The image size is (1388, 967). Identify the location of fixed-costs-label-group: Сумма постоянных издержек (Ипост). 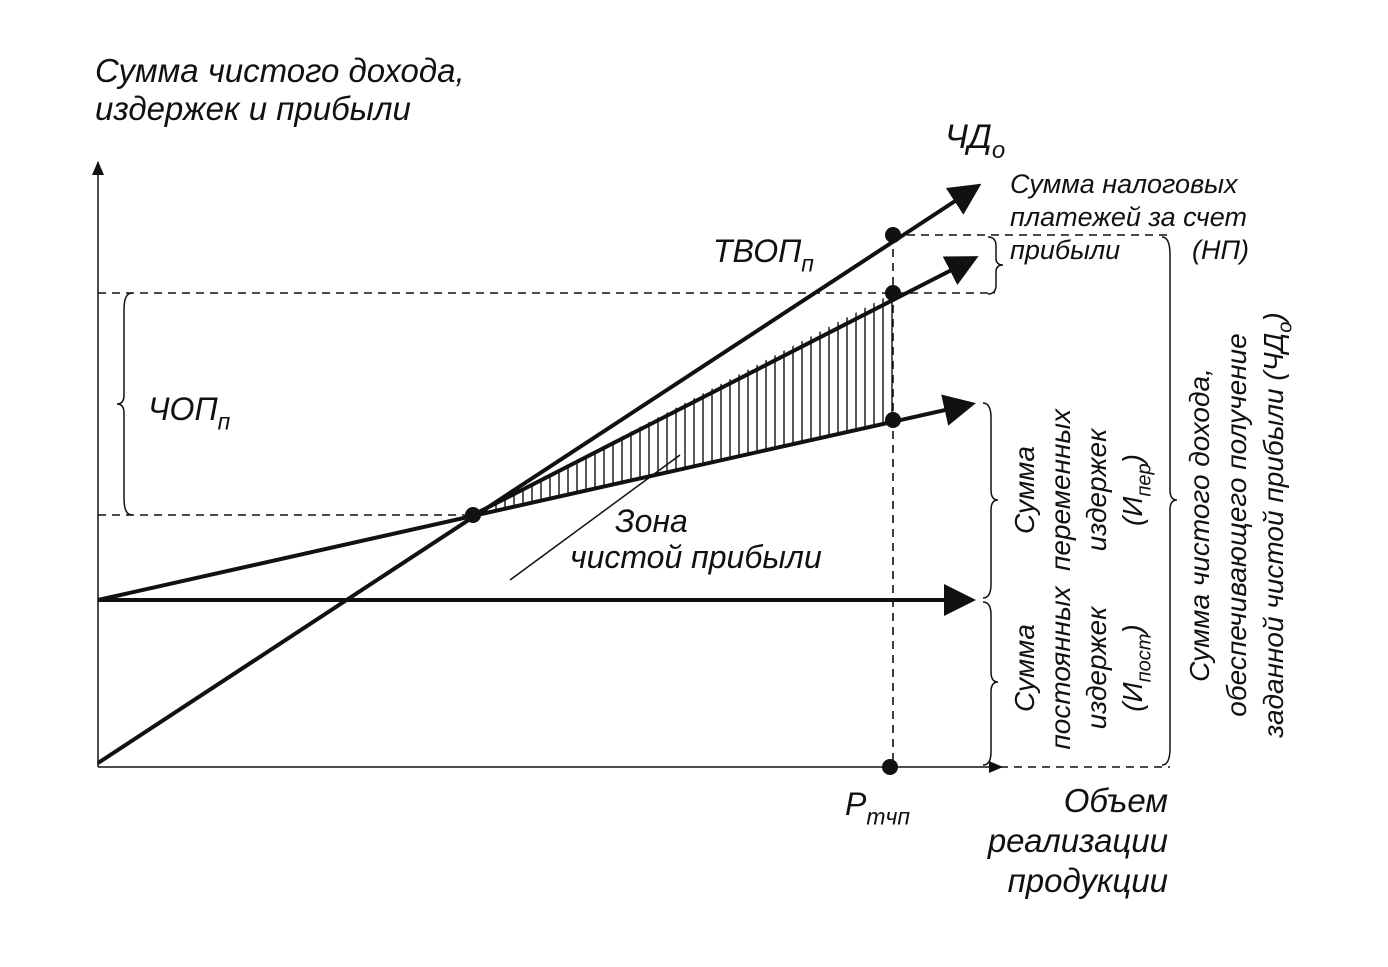
(1082, 667).